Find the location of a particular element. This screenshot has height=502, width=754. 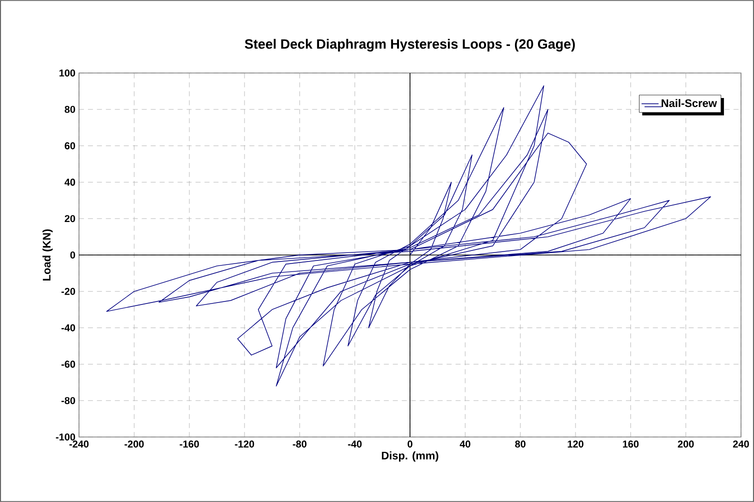

x-tick-label: 0 is located at coordinates (410, 444).